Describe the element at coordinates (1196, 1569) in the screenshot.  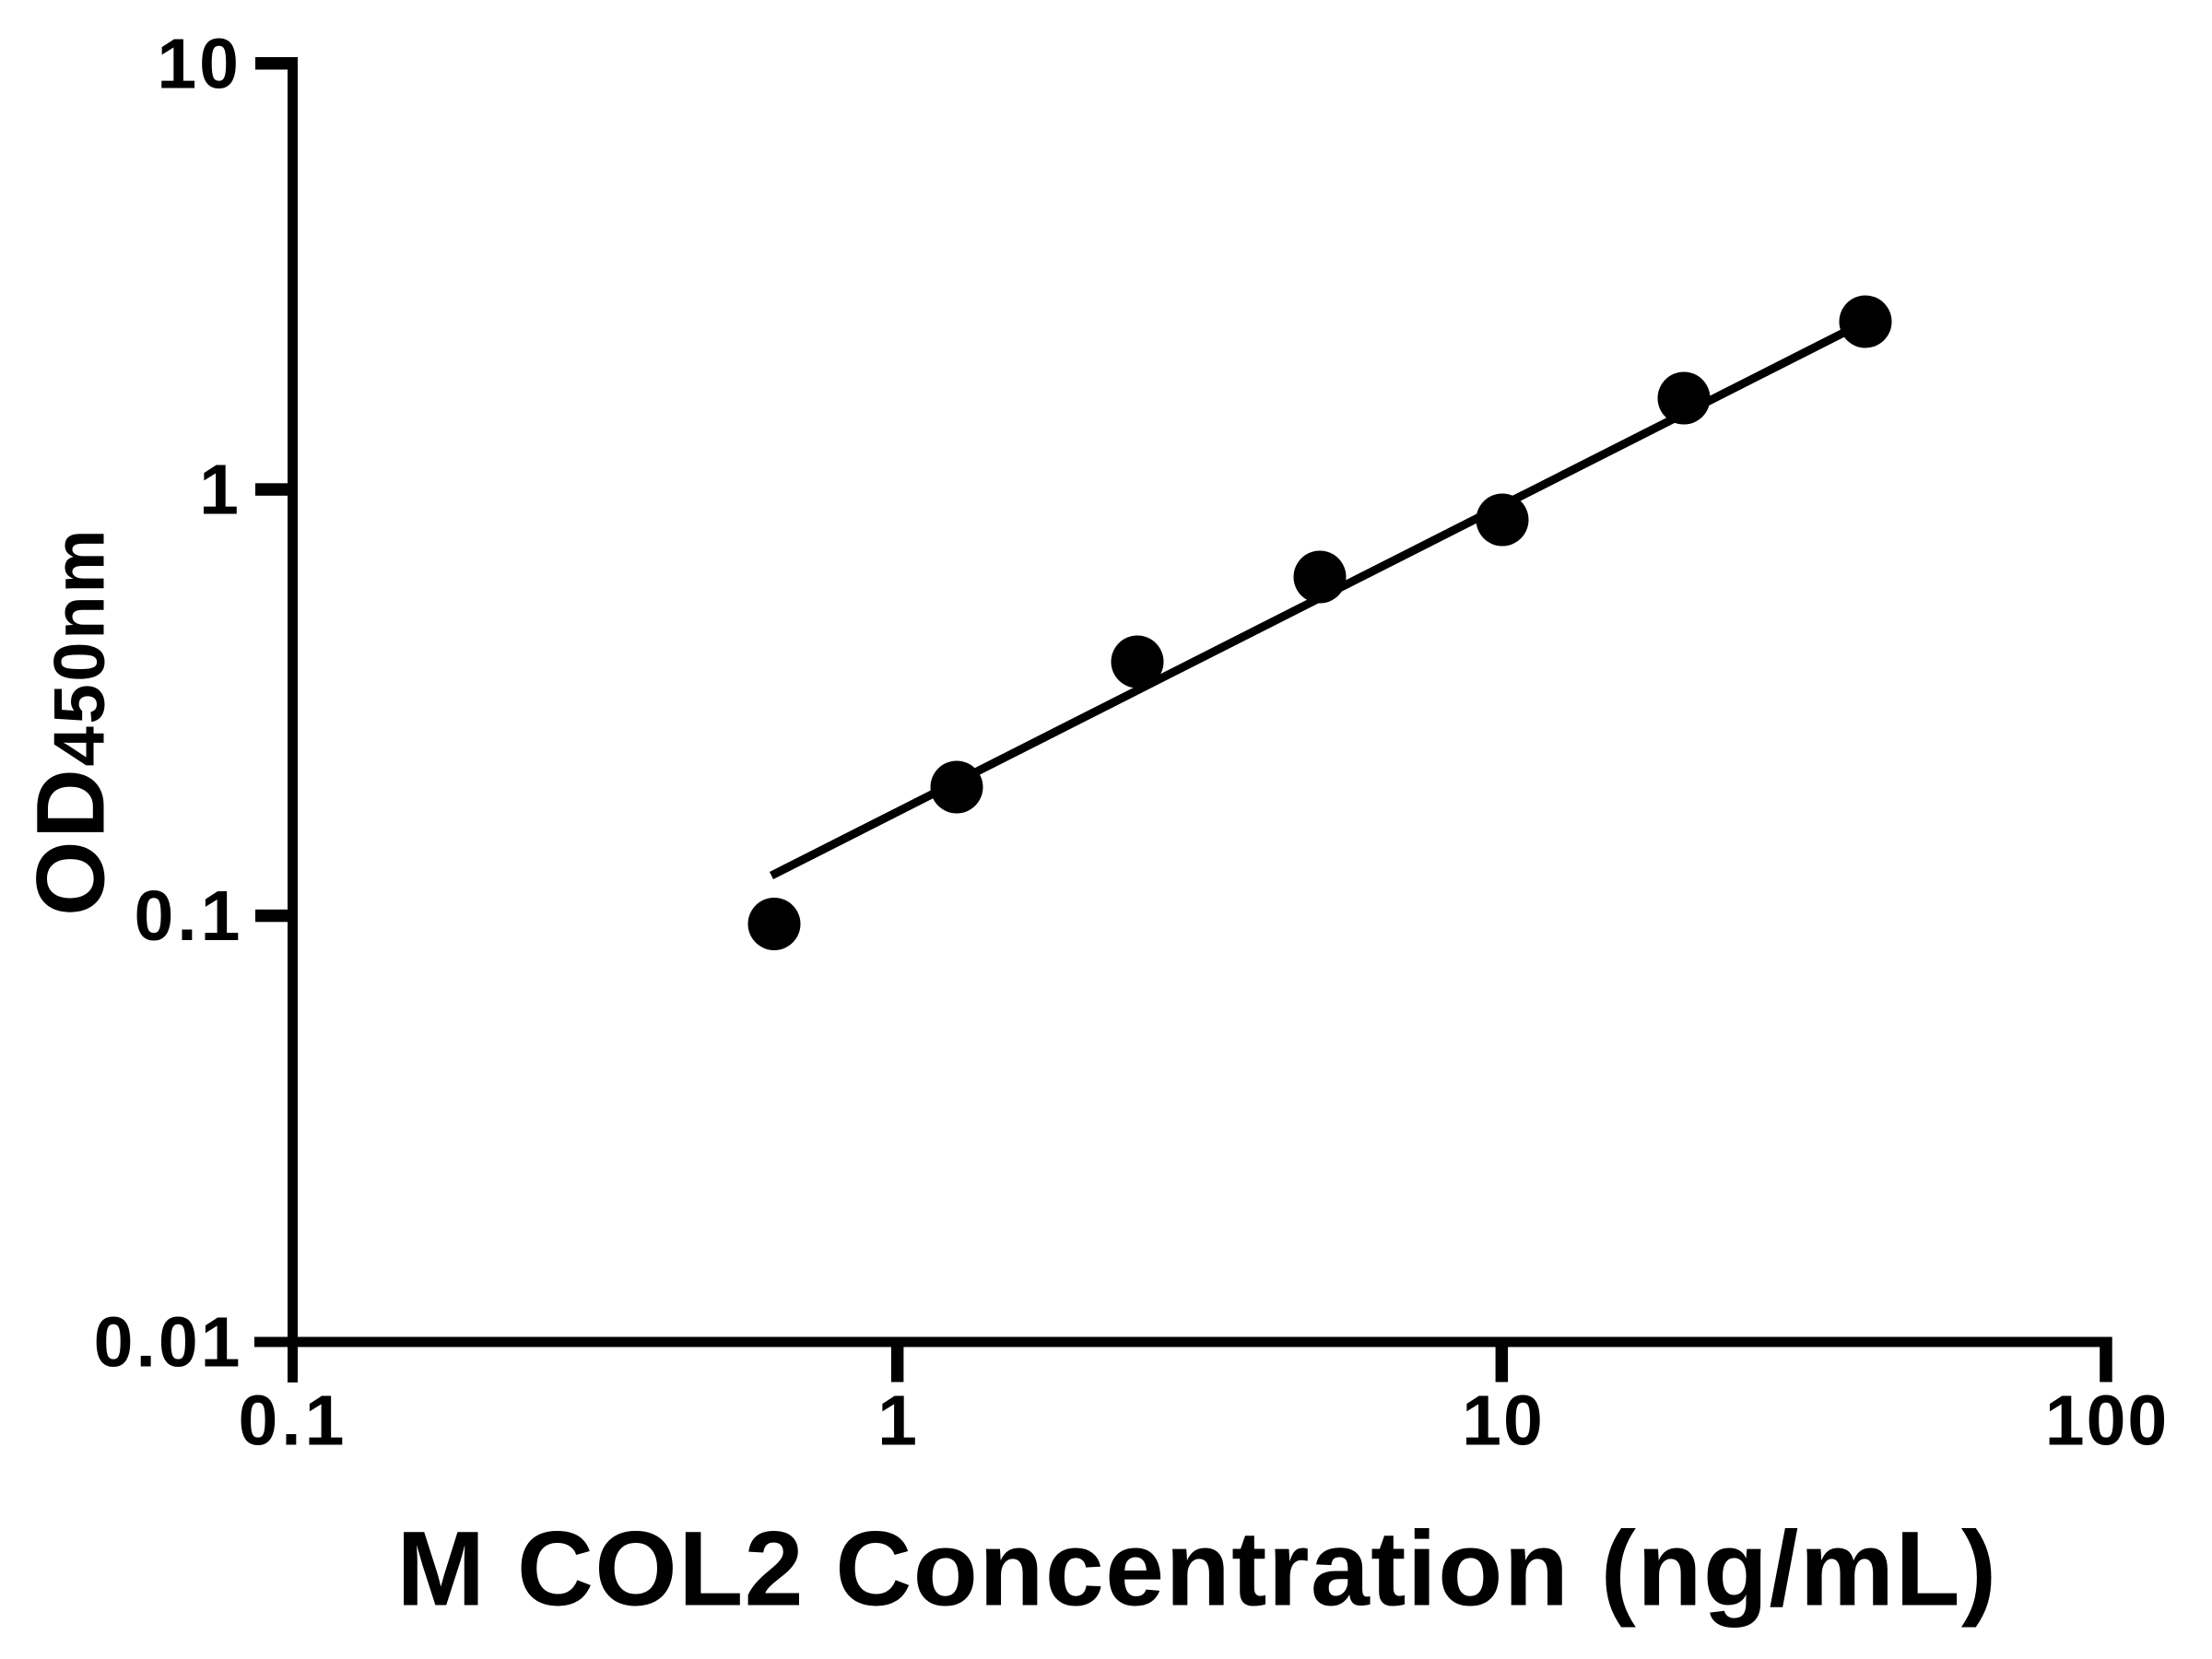
I see `svg-text: M COL2 Concentration (ng/mL)` at that location.